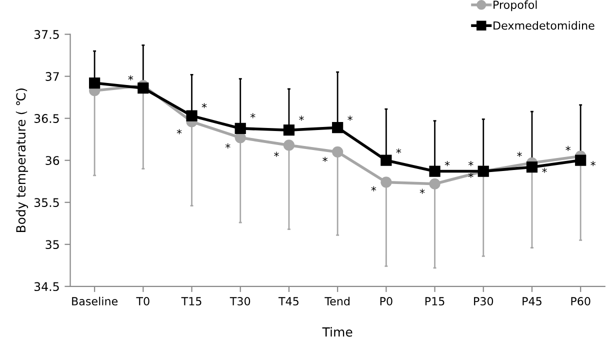 This screenshot has width=611, height=343. Describe the element at coordinates (240, 301) in the screenshot. I see `x-tick-label: T30` at that location.